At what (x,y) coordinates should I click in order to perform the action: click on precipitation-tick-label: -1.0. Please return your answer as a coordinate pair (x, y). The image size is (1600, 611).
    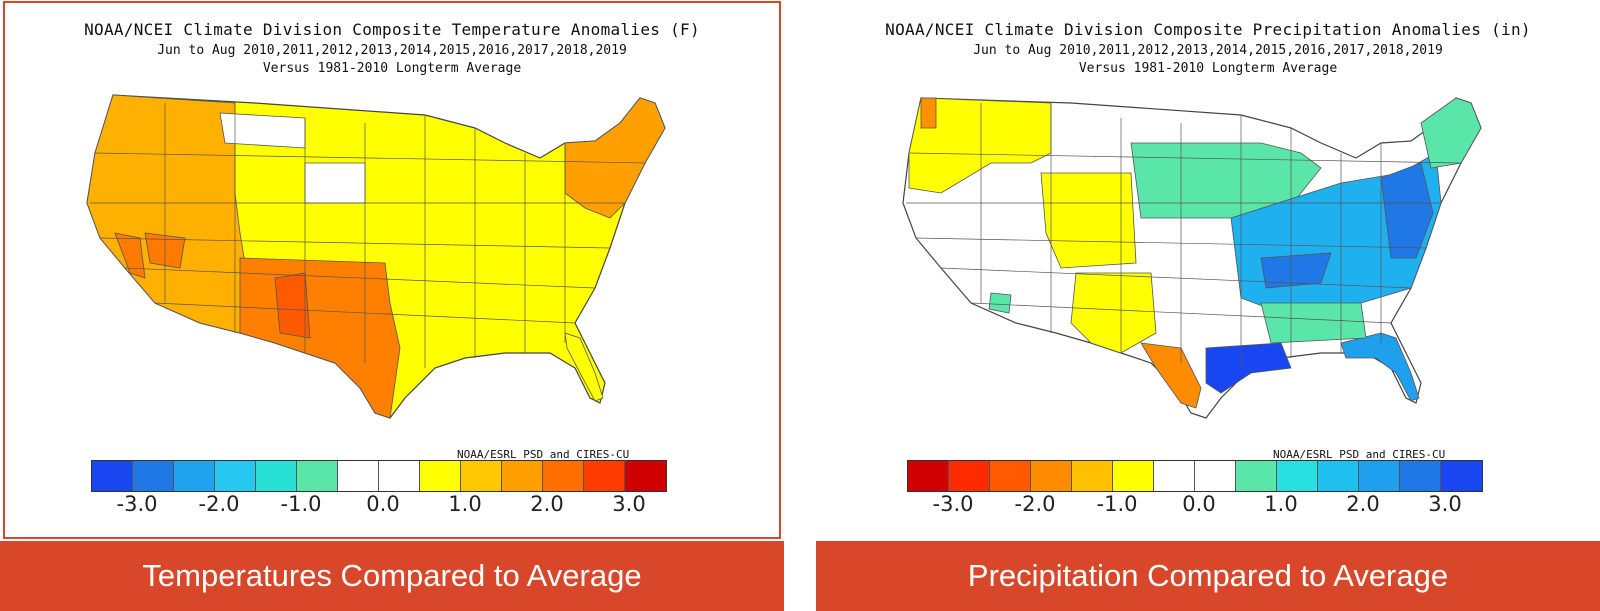
    Looking at the image, I should click on (1117, 504).